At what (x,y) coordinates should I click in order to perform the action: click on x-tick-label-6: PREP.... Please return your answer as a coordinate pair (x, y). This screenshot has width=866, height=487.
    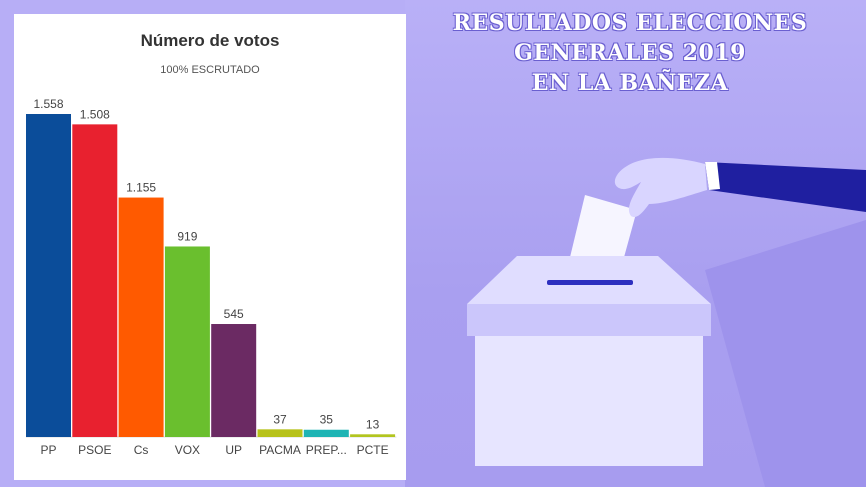
    Looking at the image, I should click on (326, 450).